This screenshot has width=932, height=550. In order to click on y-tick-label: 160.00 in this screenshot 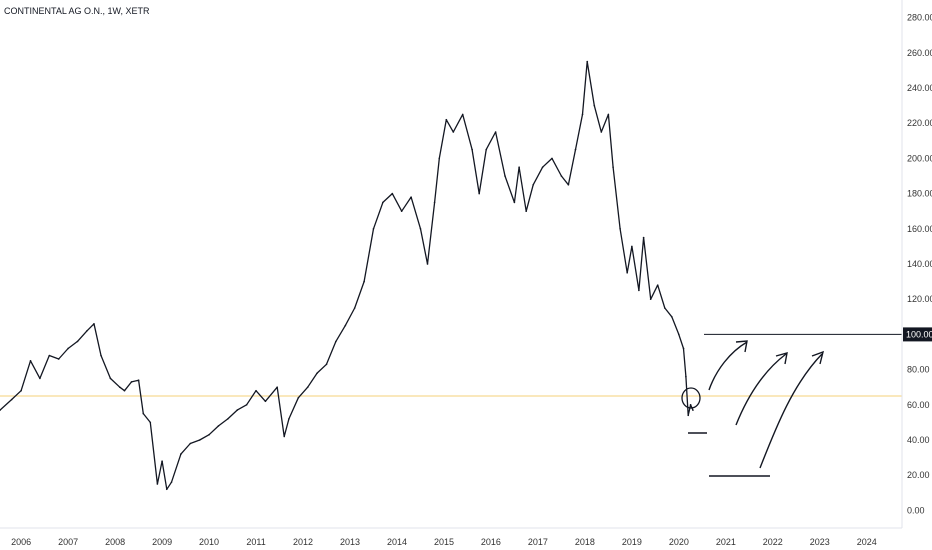, I will do `click(919, 229)`.